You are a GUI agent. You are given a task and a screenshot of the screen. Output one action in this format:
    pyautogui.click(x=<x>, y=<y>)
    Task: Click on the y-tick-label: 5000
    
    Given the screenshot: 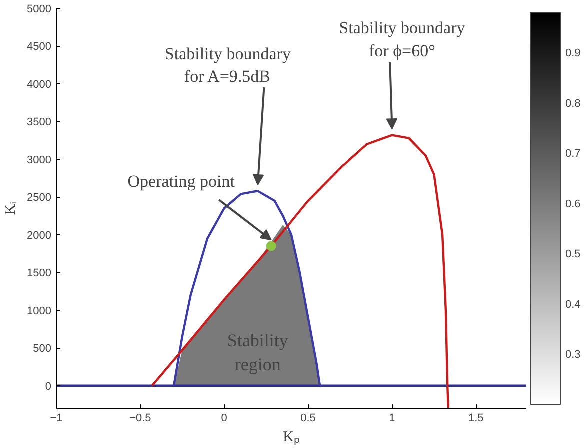 What is the action you would take?
    pyautogui.click(x=39, y=10)
    